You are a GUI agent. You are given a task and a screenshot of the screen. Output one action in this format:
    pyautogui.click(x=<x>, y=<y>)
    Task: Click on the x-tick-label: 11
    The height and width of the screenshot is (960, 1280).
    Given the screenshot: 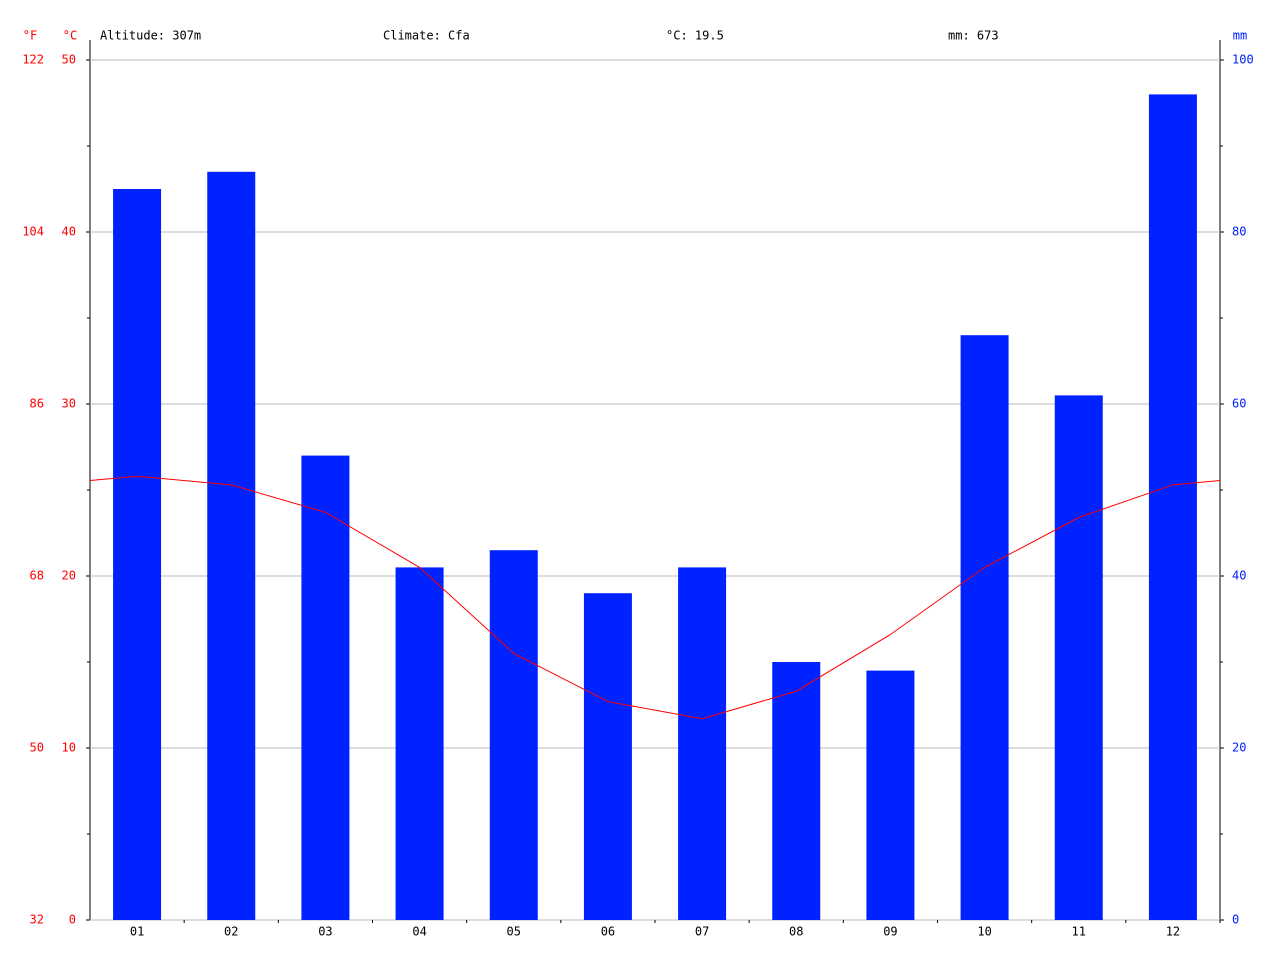 What is the action you would take?
    pyautogui.click(x=1079, y=932)
    